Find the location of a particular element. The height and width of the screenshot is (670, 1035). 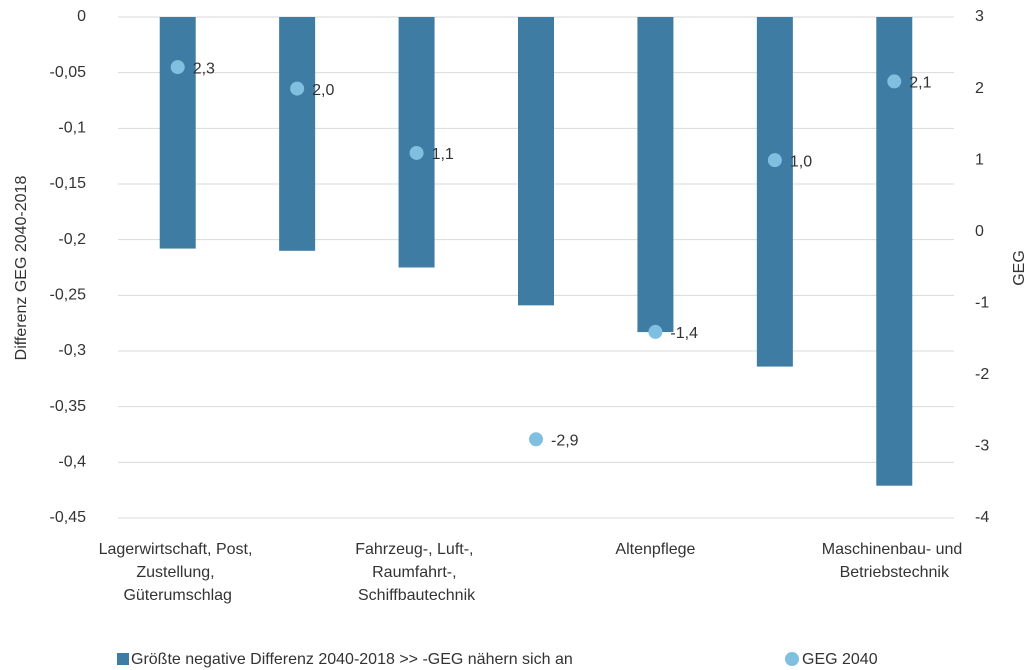

y2-tick-label: 1 is located at coordinates (979, 159).